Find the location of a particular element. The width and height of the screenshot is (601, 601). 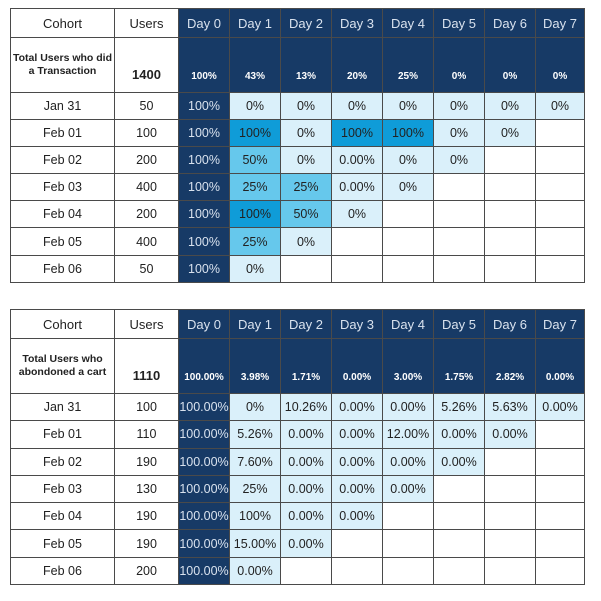

retention-cell: 5.26% is located at coordinates (459, 407).